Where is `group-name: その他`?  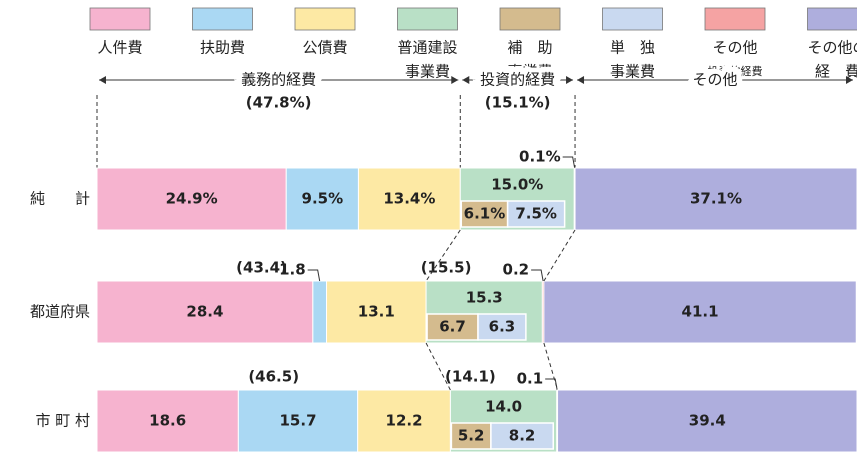
group-name: その他 is located at coordinates (715, 80).